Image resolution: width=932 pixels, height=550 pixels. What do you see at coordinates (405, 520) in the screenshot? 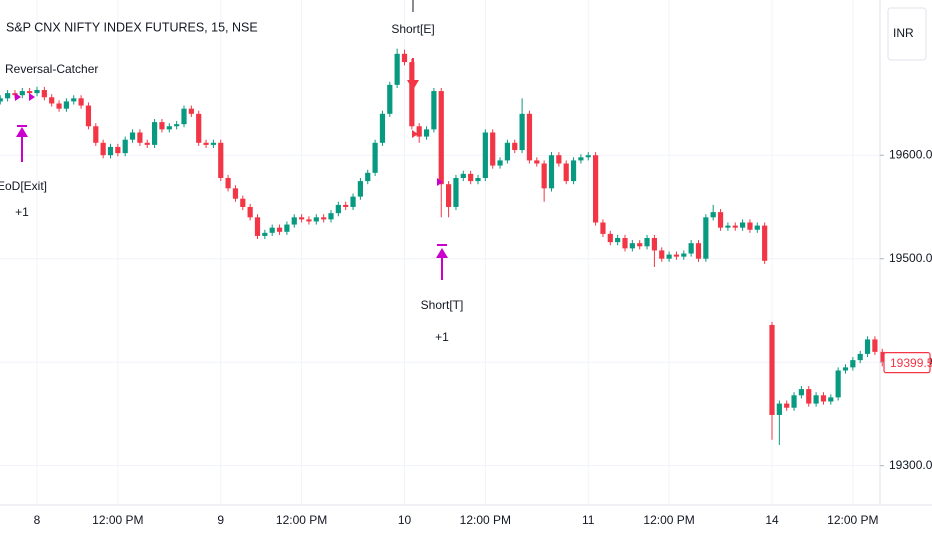
I see `x-tick-label: 10` at bounding box center [405, 520].